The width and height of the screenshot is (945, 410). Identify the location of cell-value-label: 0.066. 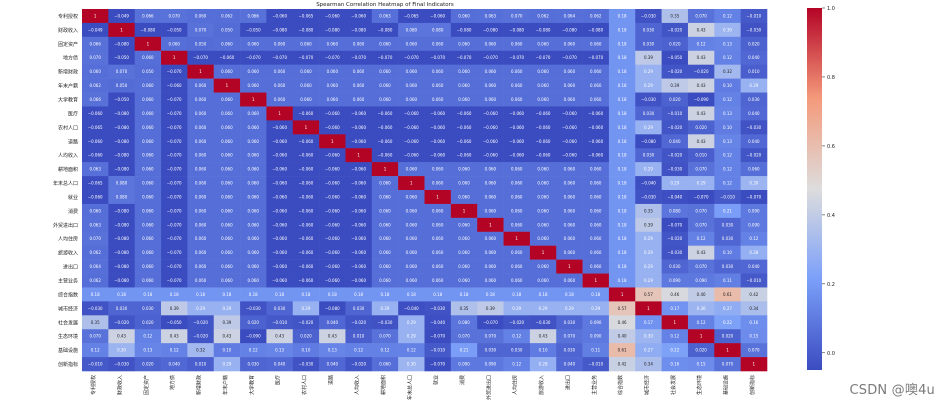
(95, 99).